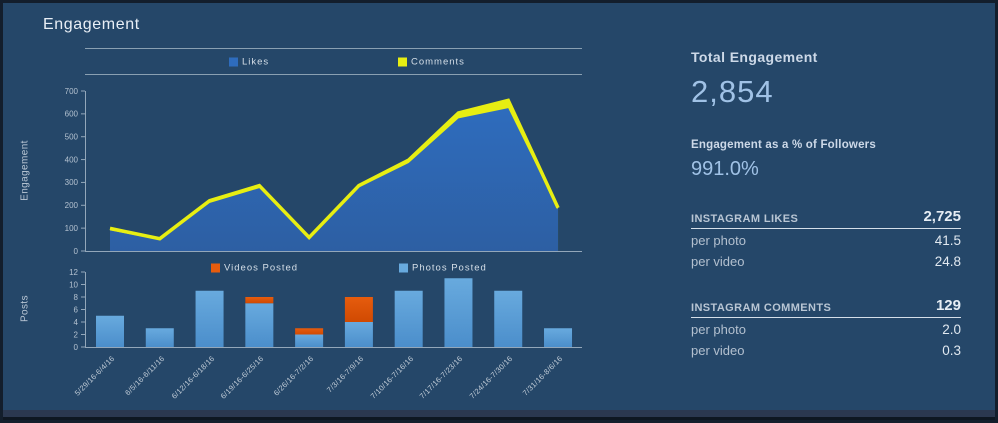  What do you see at coordinates (215, 268) in the screenshot?
I see `videos-swatch-icon` at bounding box center [215, 268].